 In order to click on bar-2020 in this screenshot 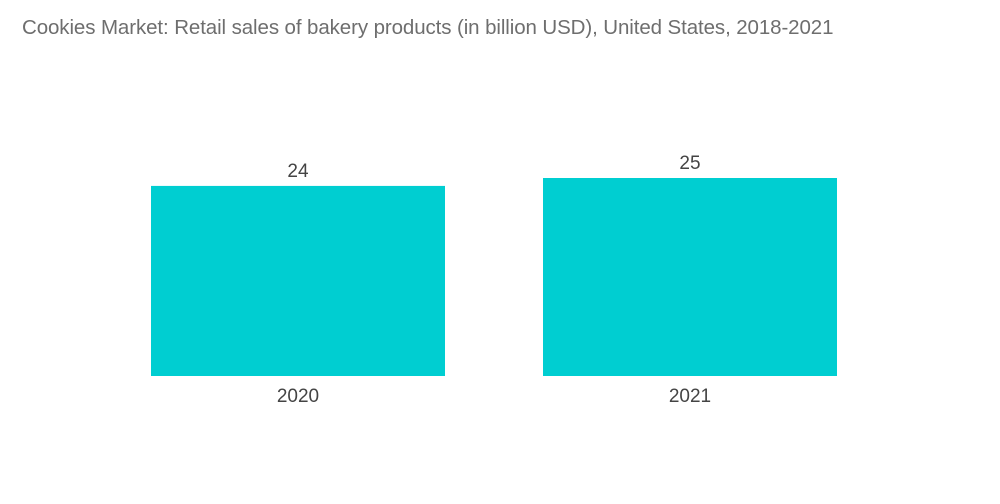, I will do `click(298, 280)`.